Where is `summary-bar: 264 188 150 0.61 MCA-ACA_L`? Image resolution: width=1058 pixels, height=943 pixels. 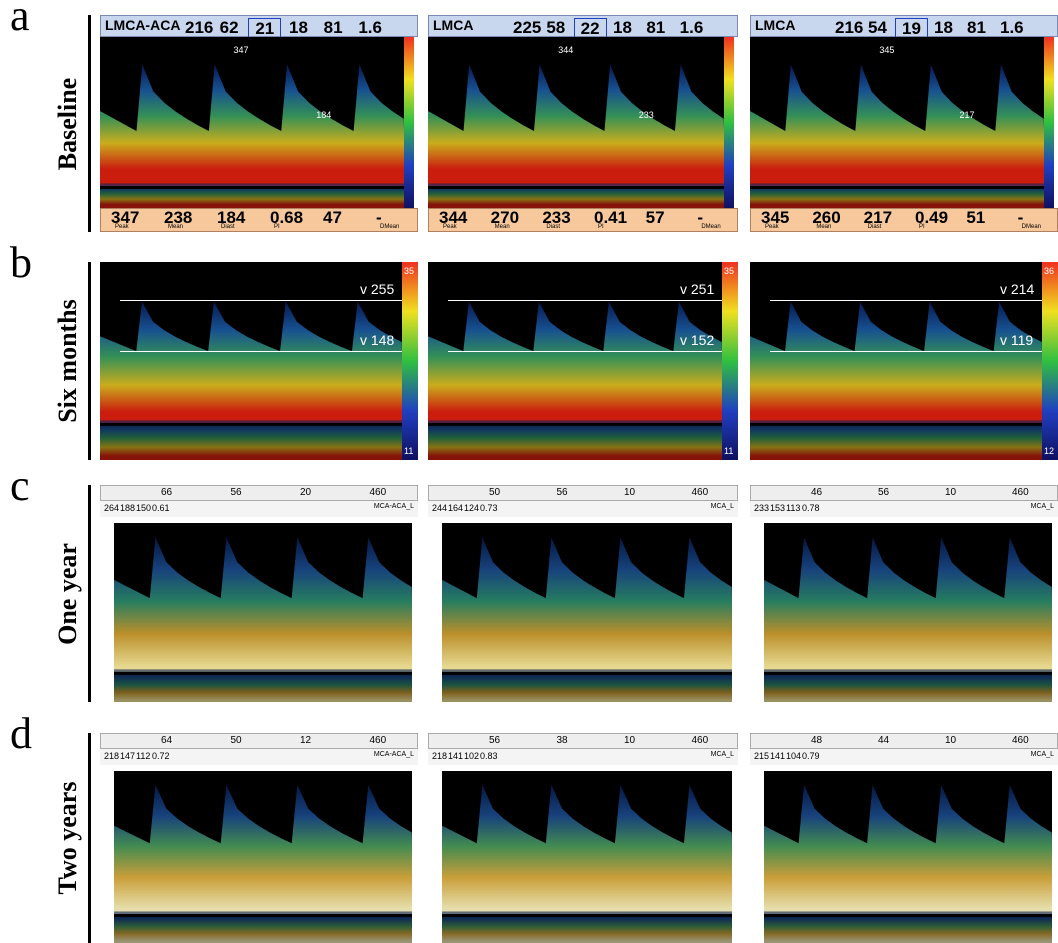 summary-bar: 264 188 150 0.61 MCA-ACA_L is located at coordinates (259, 509).